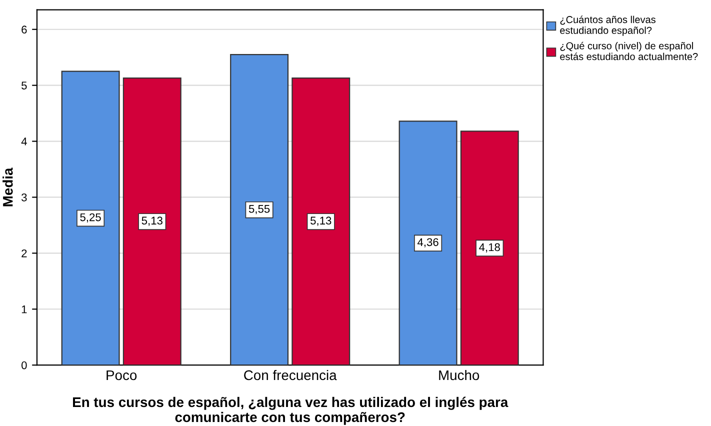 The image size is (711, 426). Describe the element at coordinates (24, 30) in the screenshot. I see `y-tick-label: 6` at that location.